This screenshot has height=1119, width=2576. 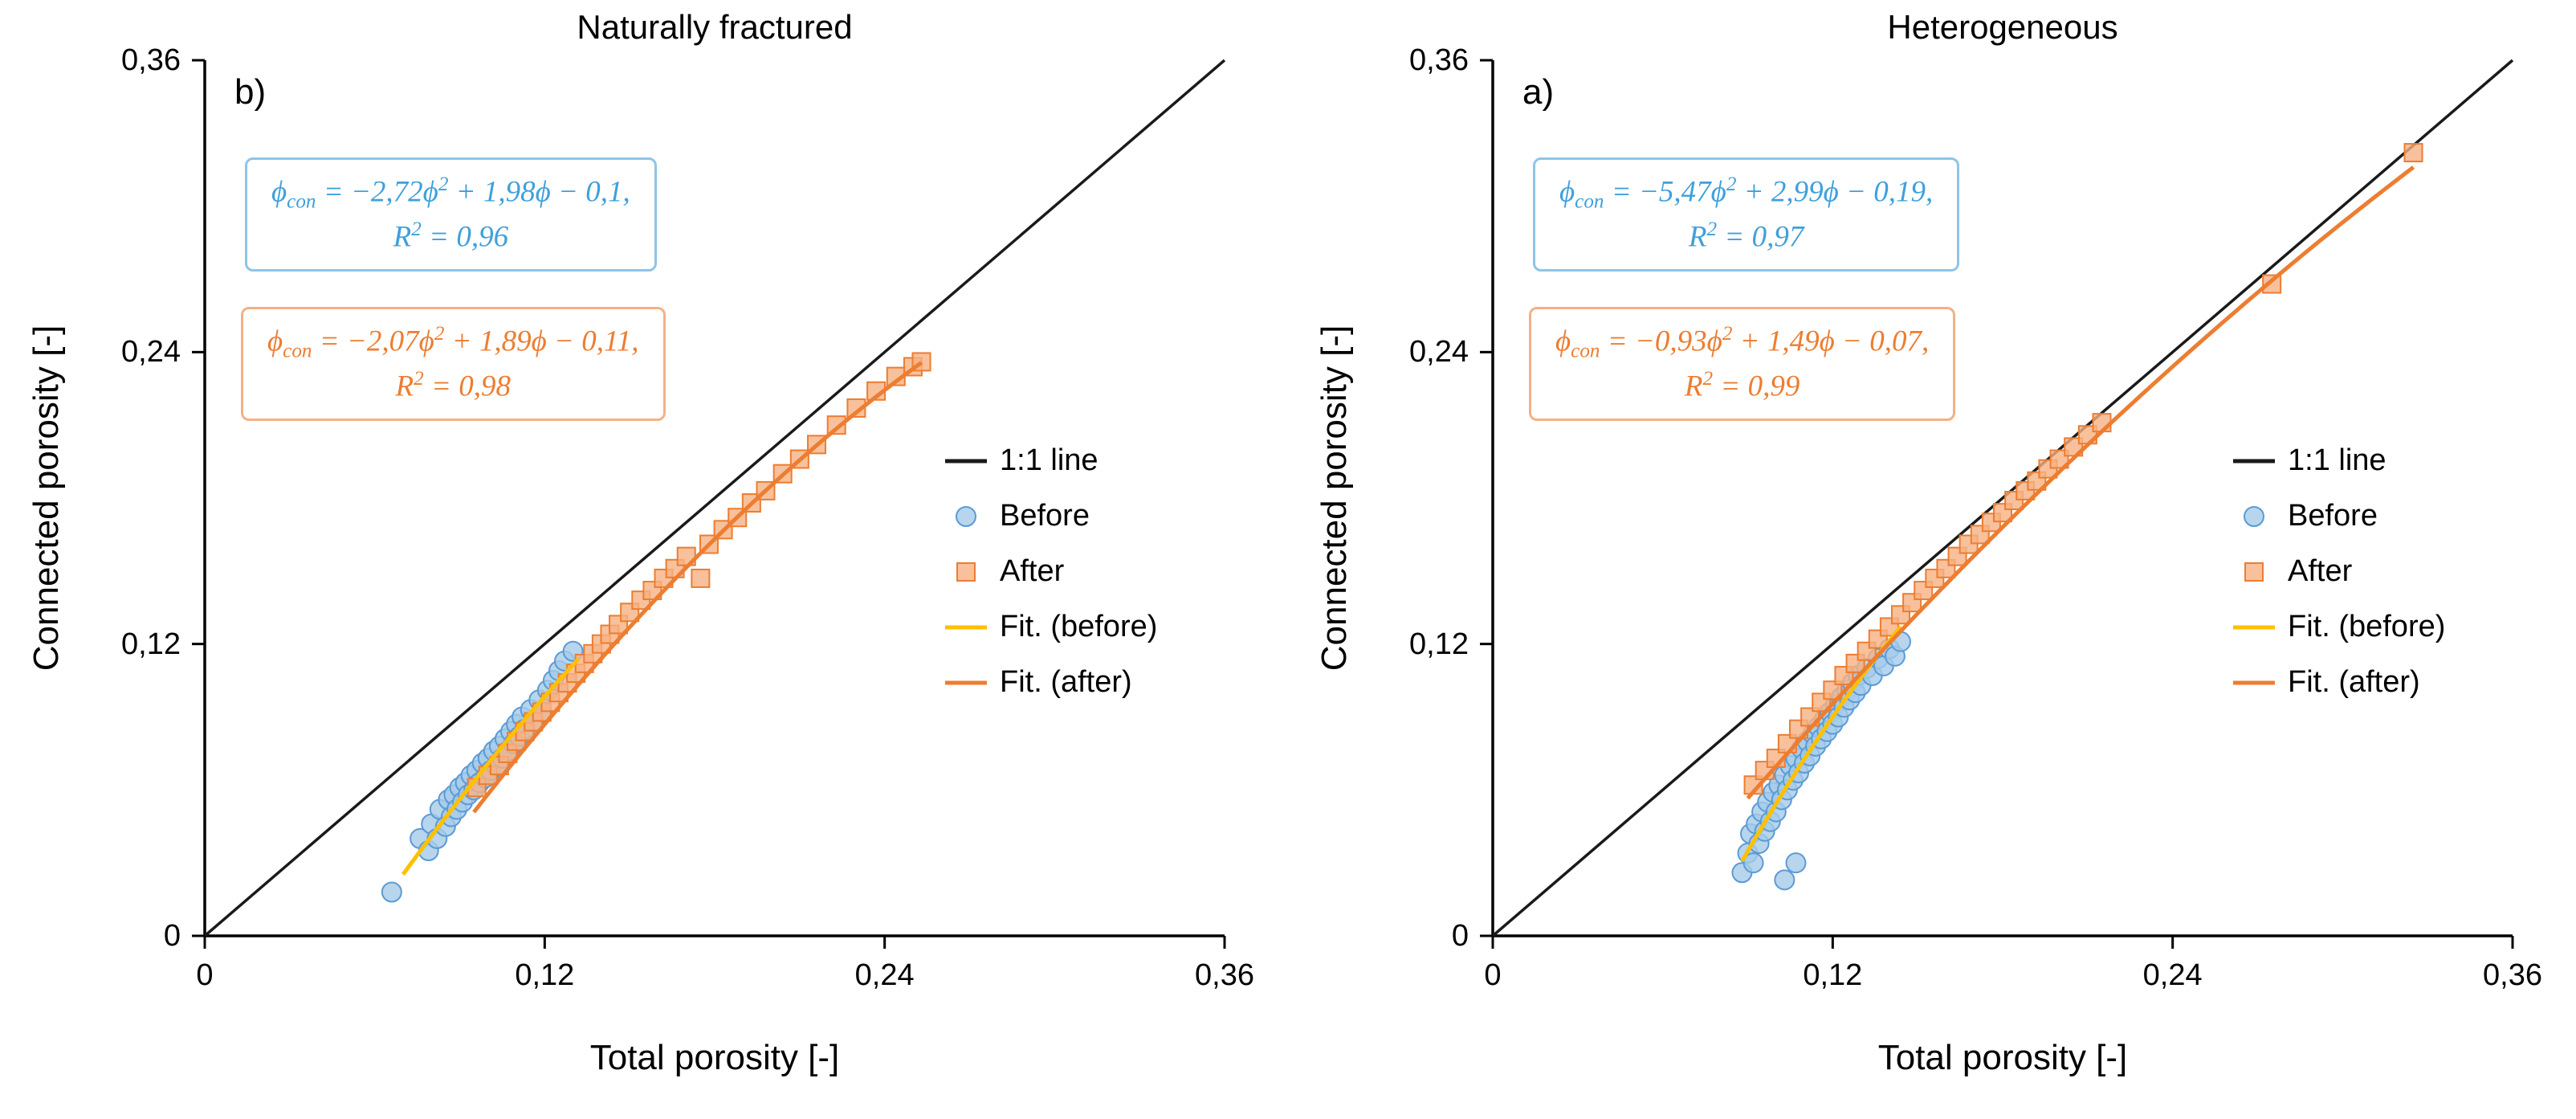 I want to click on equation-line-2: R2 = 0,96, so click(x=451, y=236).